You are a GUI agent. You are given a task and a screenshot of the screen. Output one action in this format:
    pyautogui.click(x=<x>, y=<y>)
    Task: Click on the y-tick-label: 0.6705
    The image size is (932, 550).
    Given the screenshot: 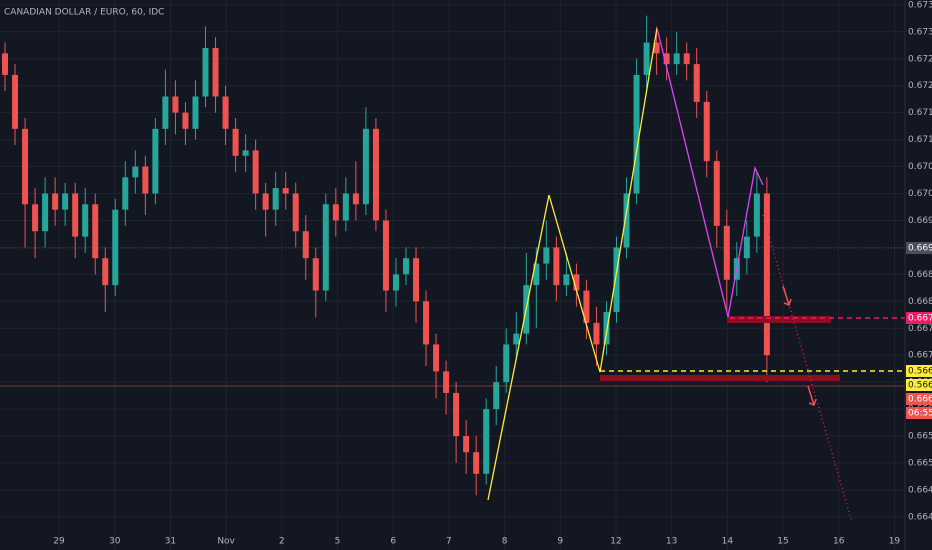 What is the action you would take?
    pyautogui.click(x=920, y=167)
    